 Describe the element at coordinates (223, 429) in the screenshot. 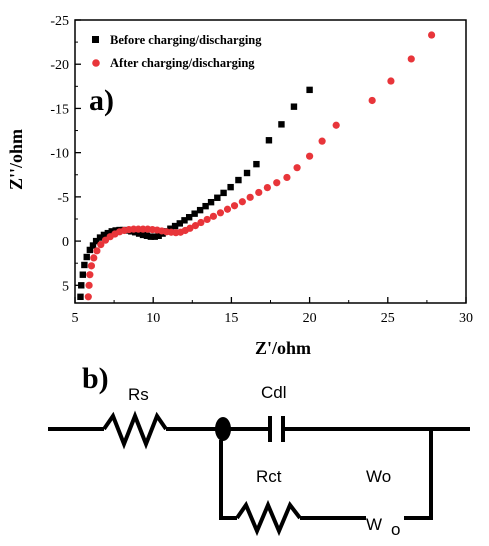

I see `circuit-node-icon` at that location.